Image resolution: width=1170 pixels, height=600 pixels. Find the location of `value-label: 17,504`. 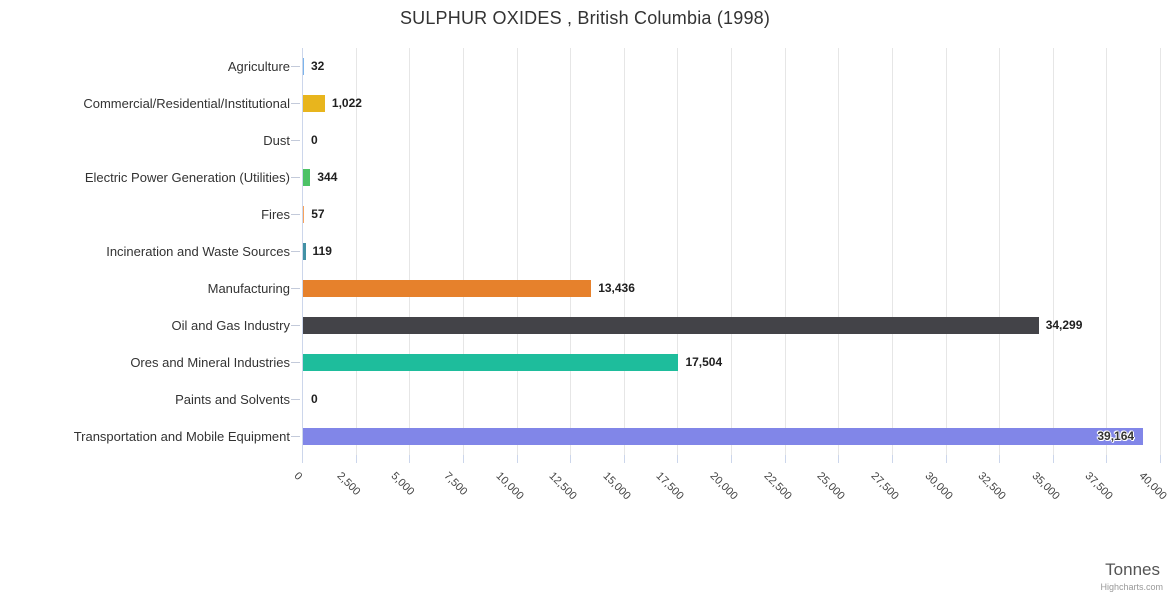

value-label: 17,504 is located at coordinates (704, 362).